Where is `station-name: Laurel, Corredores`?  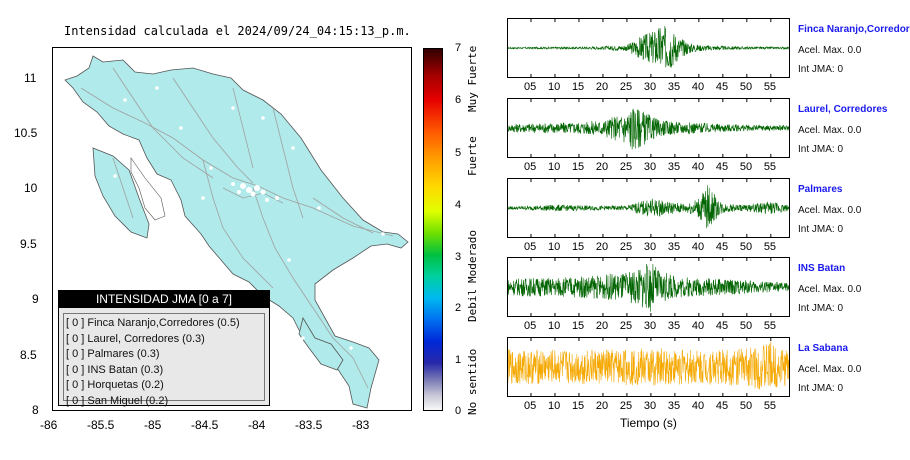
station-name: Laurel, Corredores is located at coordinates (843, 109).